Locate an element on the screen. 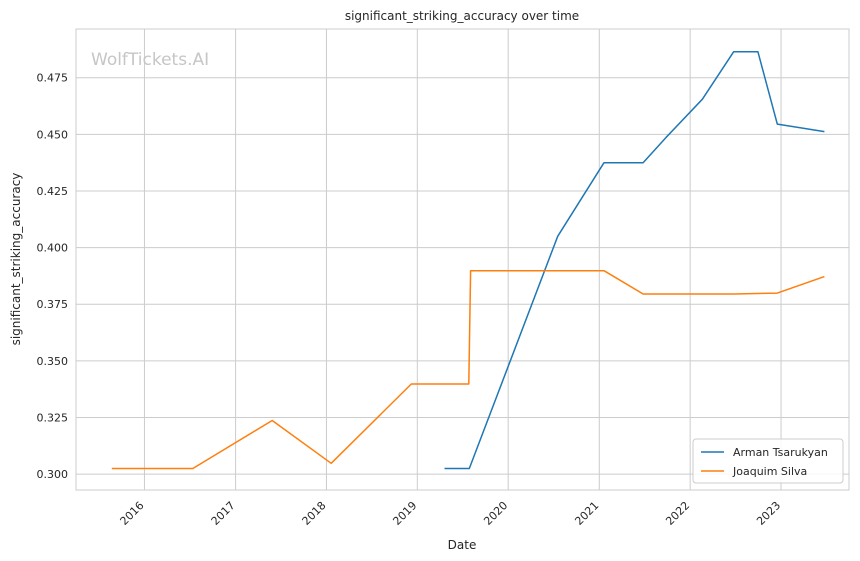 The image size is (860, 561). watermark-text: WolfTickets.AI is located at coordinates (150, 60).